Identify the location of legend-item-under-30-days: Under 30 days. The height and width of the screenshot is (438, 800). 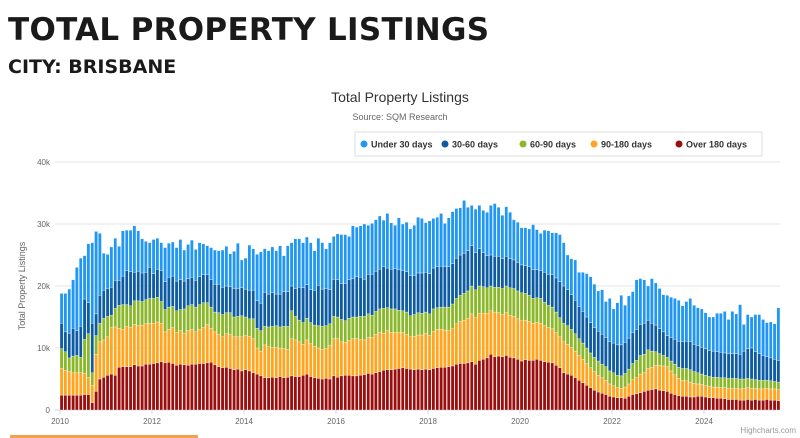
(396, 145).